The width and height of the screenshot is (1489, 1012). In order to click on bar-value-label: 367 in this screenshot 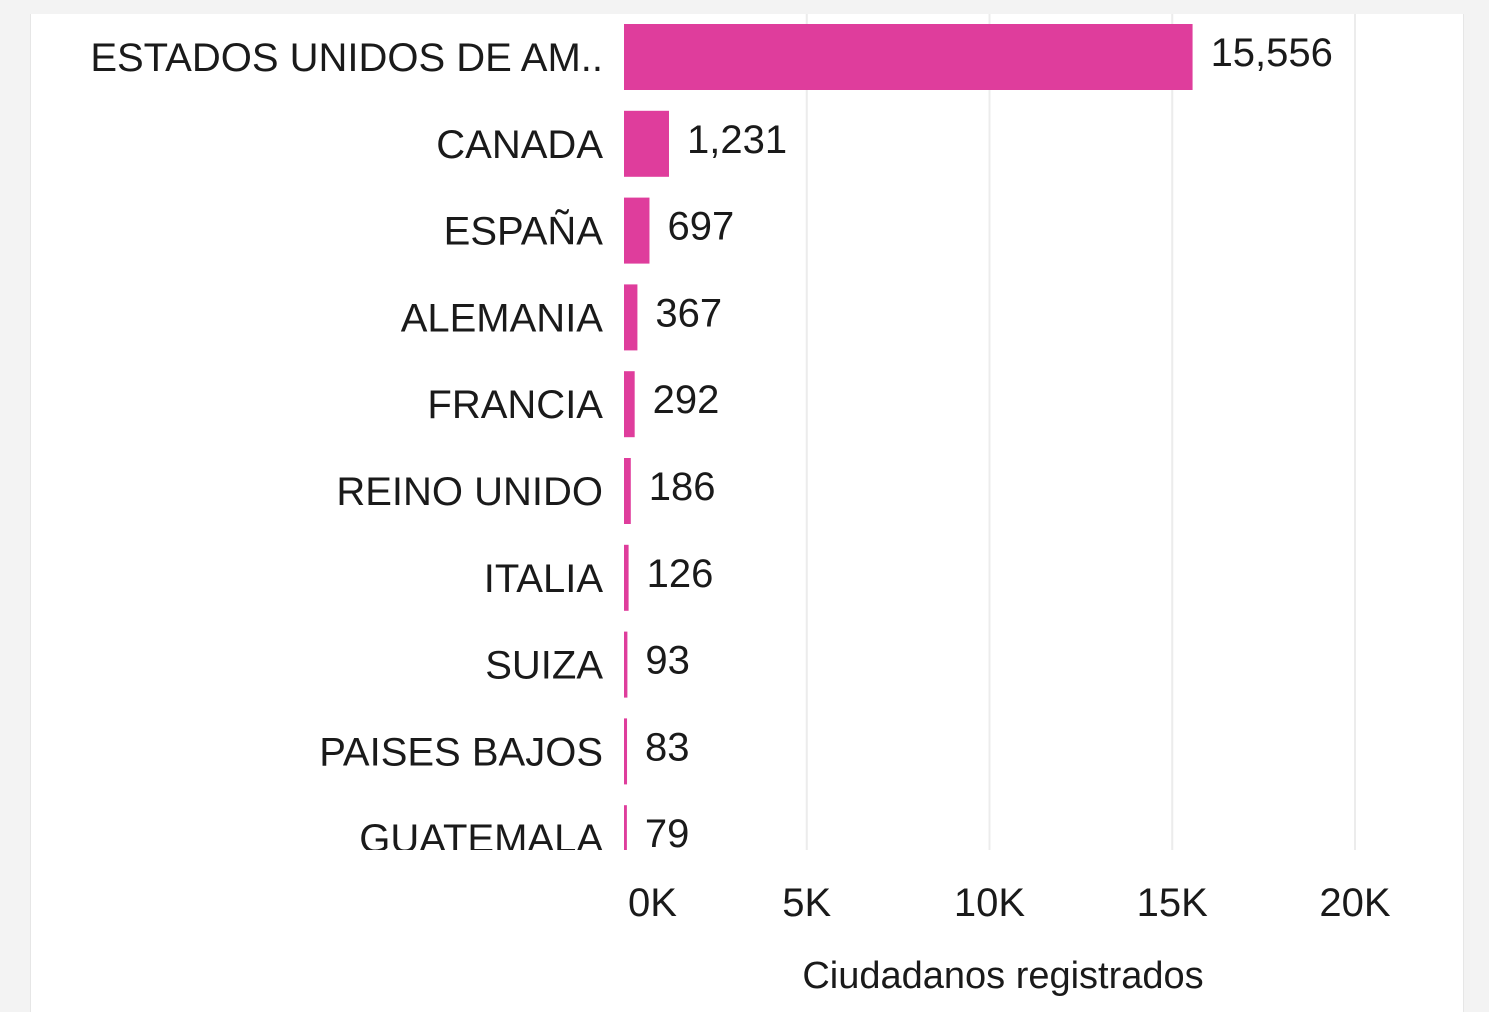, I will do `click(688, 313)`.